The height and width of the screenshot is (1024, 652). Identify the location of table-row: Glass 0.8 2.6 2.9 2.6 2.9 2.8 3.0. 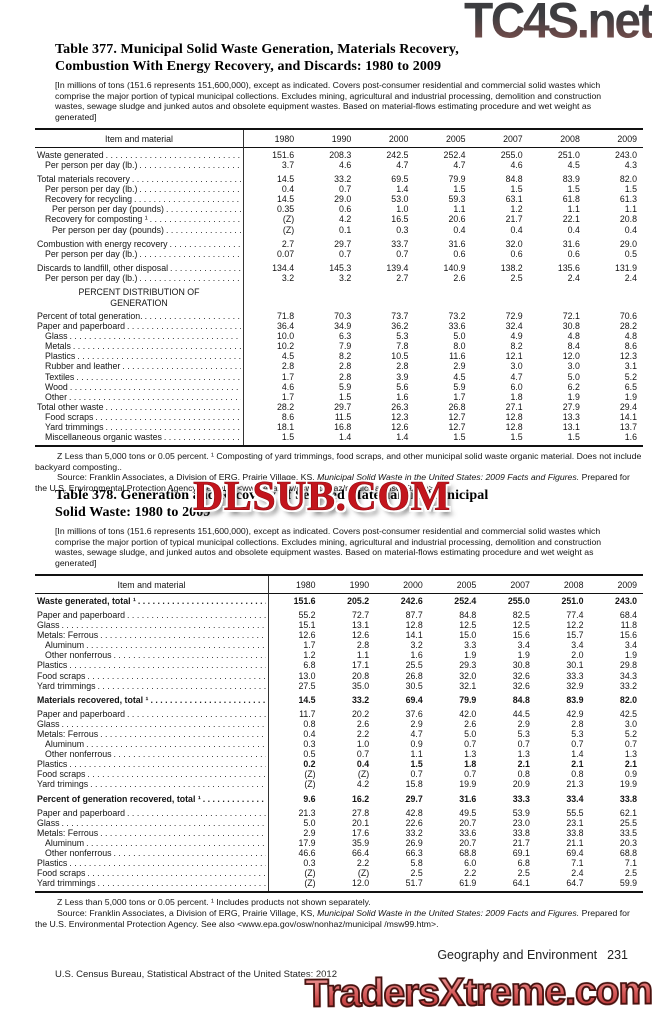
(339, 724).